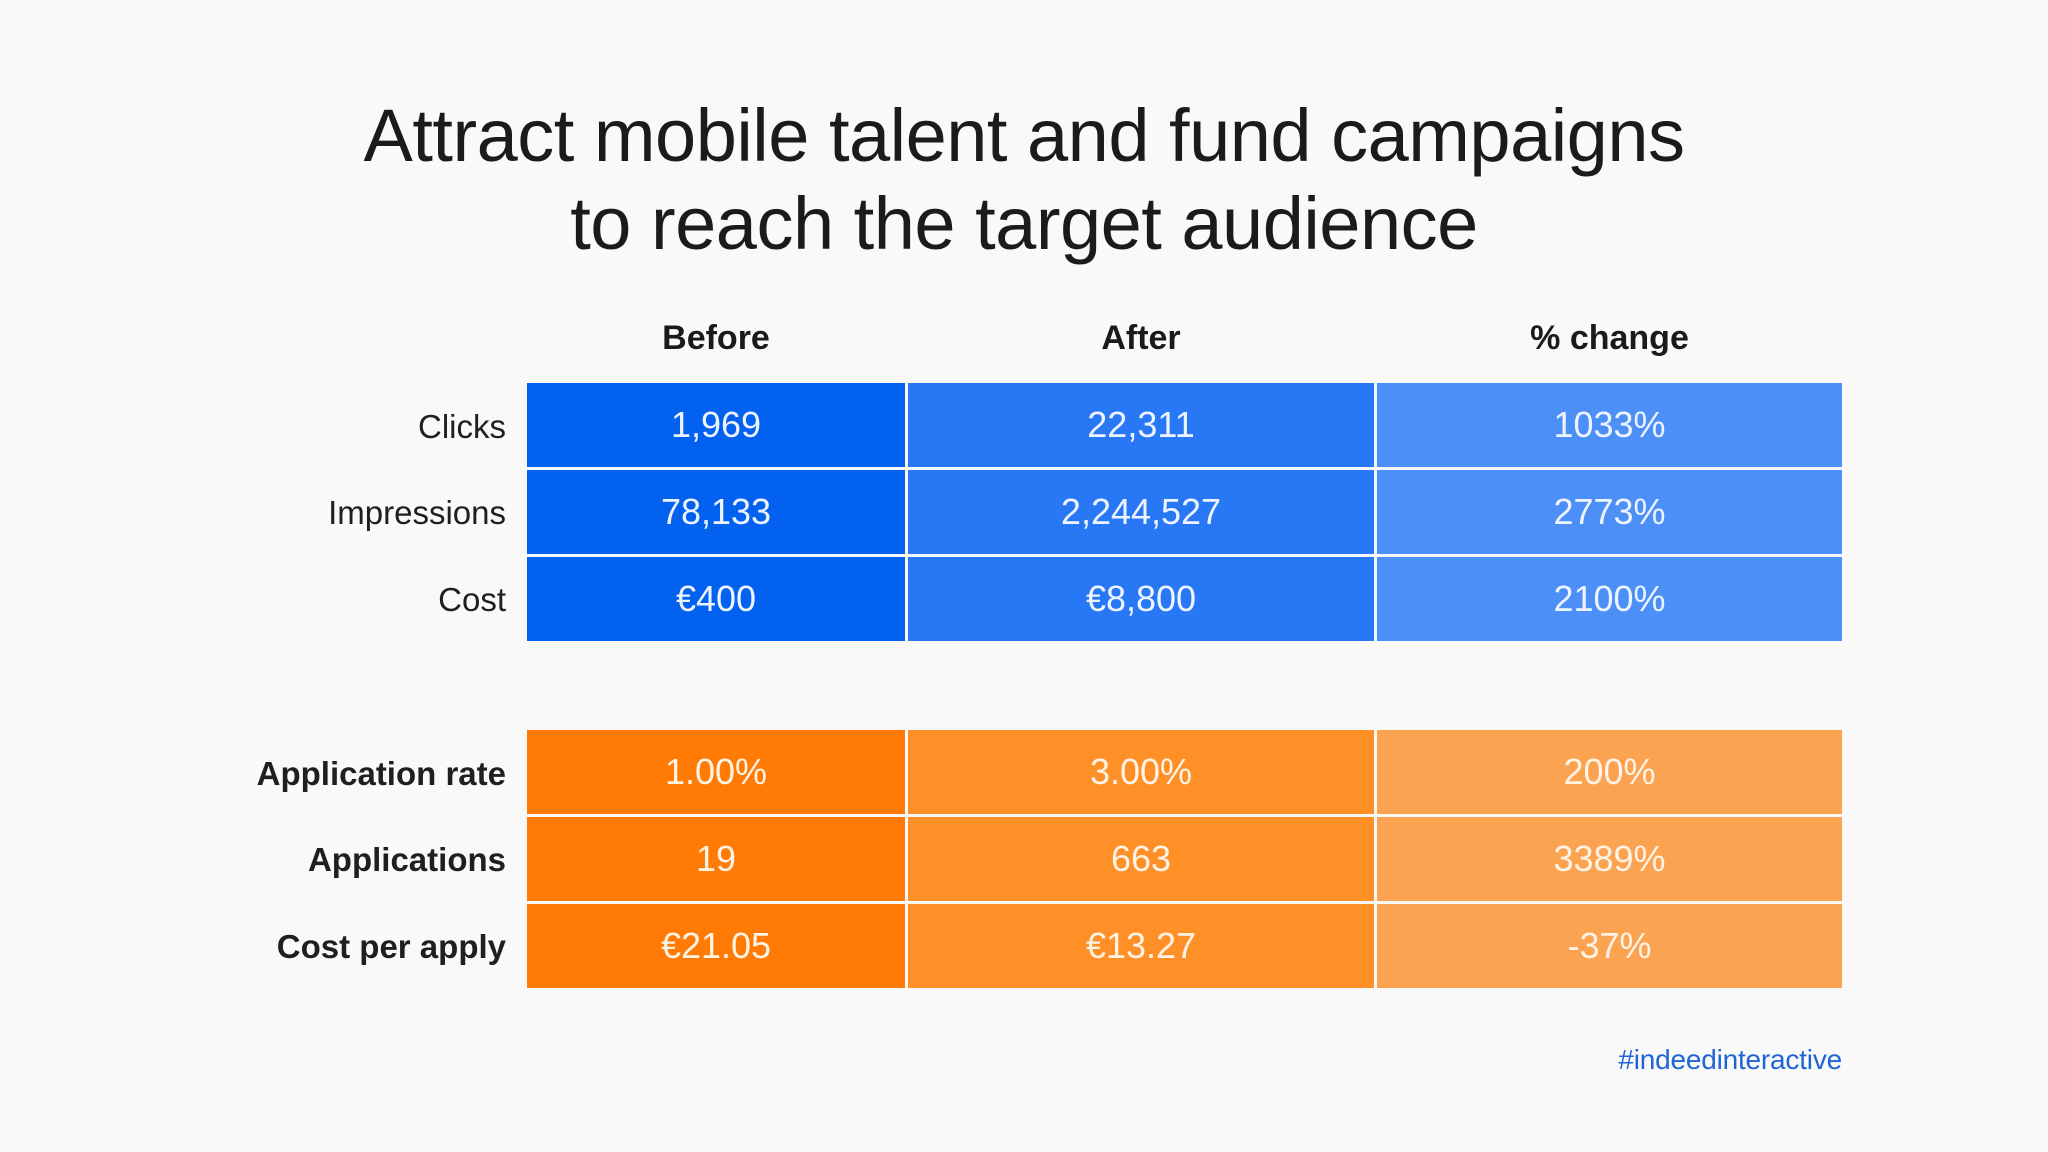 This screenshot has width=2048, height=1152. What do you see at coordinates (1141, 772) in the screenshot?
I see `table-cell: 3.00%` at bounding box center [1141, 772].